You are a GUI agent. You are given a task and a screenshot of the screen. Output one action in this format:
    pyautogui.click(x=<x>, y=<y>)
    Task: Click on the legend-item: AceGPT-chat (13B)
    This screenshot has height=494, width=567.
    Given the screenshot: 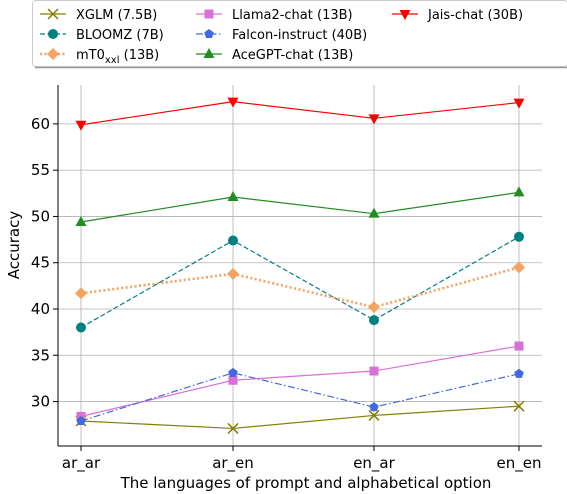 What is the action you would take?
    pyautogui.click(x=274, y=55)
    